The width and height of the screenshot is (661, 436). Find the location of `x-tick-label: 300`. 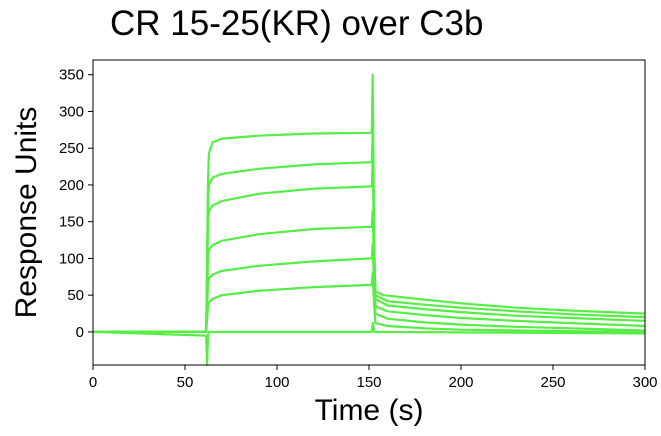

x-tick-label: 300 is located at coordinates (644, 382).